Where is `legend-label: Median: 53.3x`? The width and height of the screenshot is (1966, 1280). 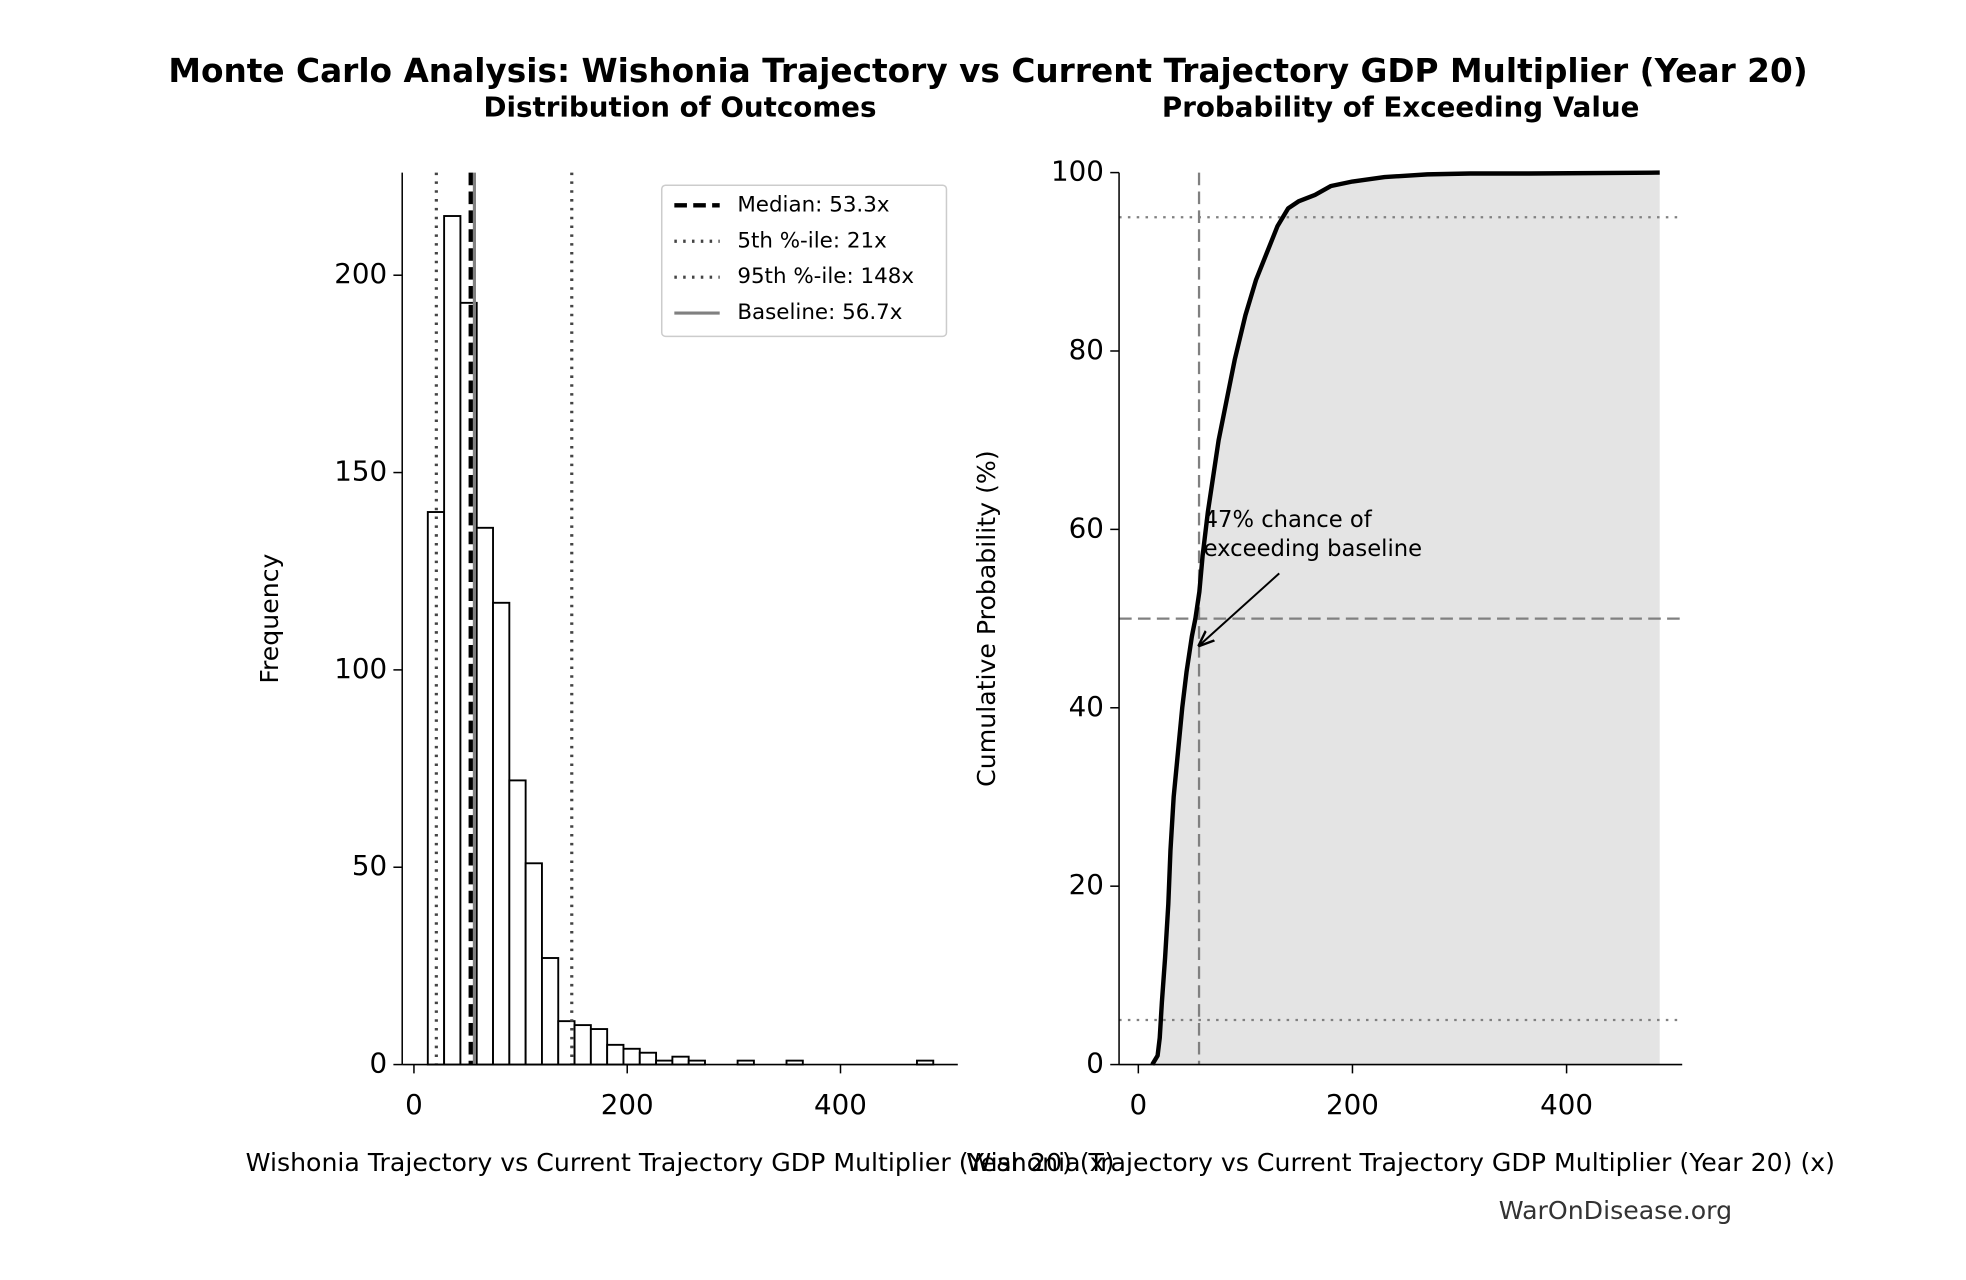 legend-label: Median: 53.3x is located at coordinates (813, 204).